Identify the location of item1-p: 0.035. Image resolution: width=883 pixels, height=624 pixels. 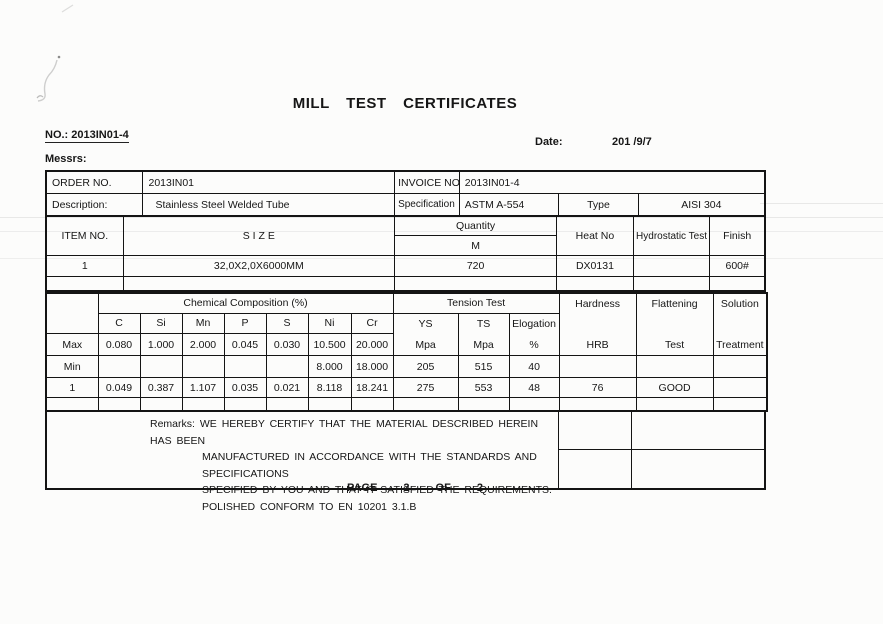
(245, 387).